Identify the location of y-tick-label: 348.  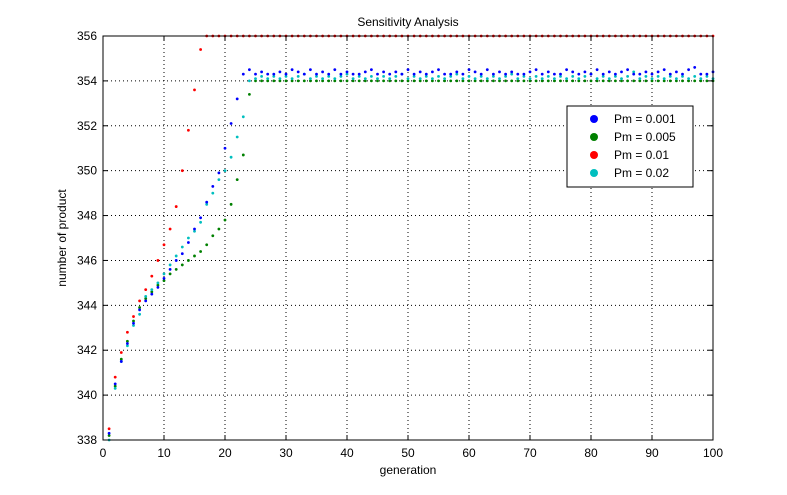
(87, 216).